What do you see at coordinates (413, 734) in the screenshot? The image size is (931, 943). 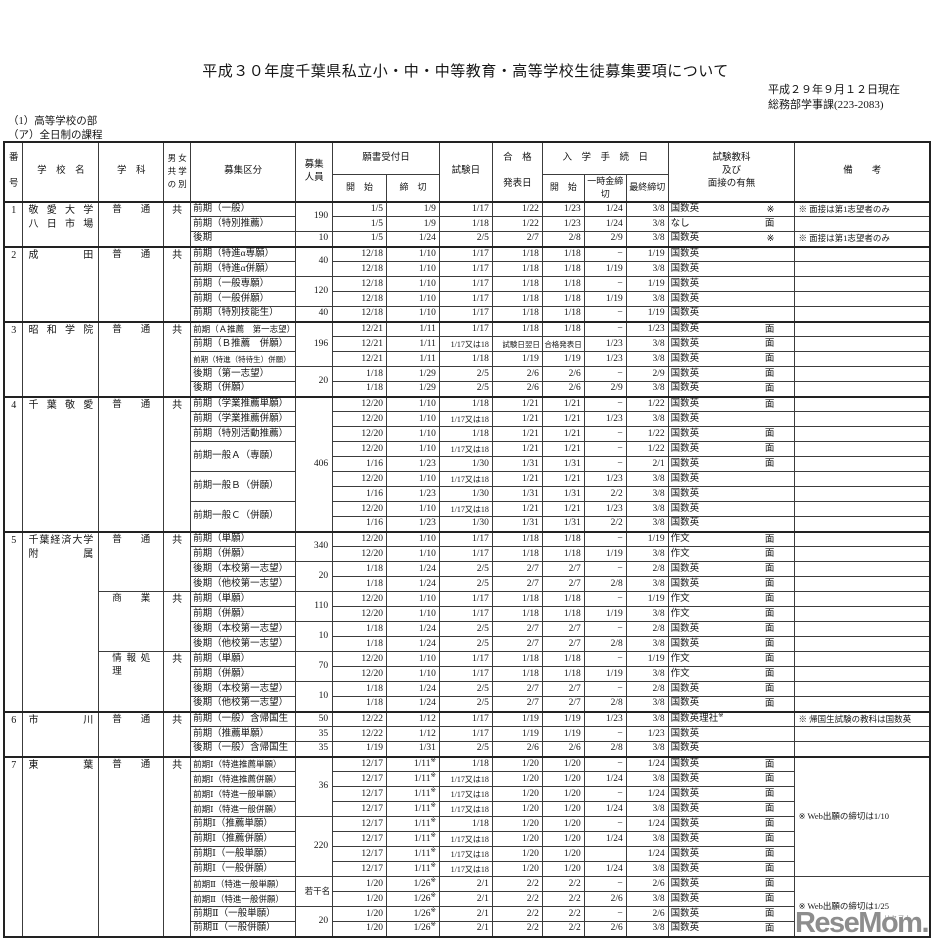 I see `app-end-cell: 1/12` at bounding box center [413, 734].